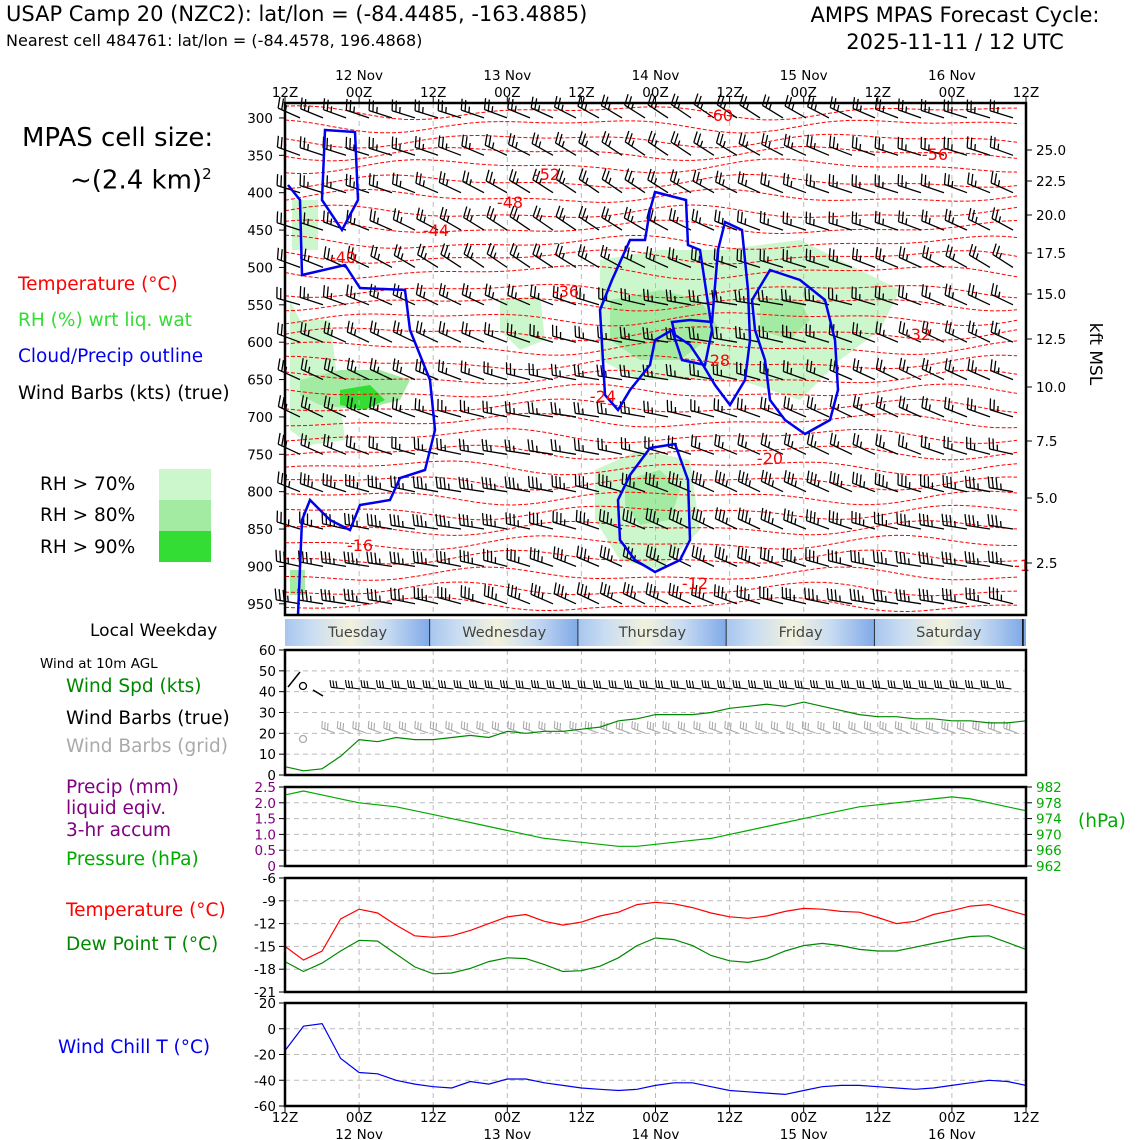 This screenshot has height=1140, width=1140. Describe the element at coordinates (801, 633) in the screenshot. I see `weekday-name: Friday` at that location.